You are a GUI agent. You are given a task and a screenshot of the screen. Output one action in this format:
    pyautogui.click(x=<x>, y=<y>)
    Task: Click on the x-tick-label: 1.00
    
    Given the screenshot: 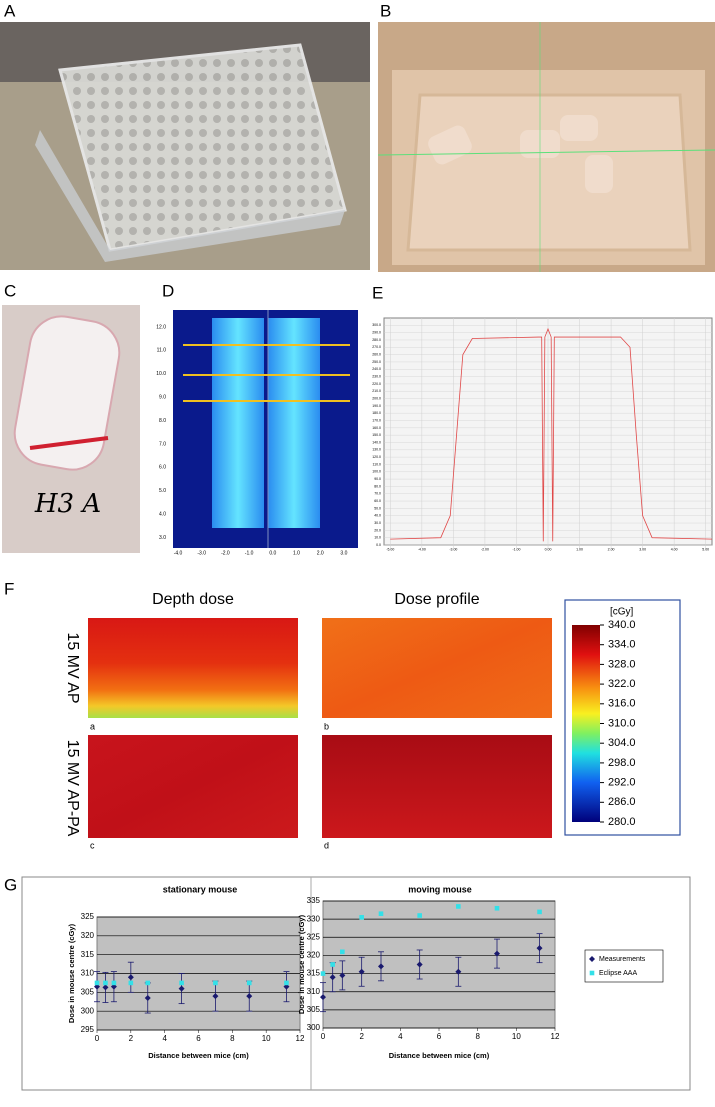 What is the action you would take?
    pyautogui.click(x=579, y=549)
    